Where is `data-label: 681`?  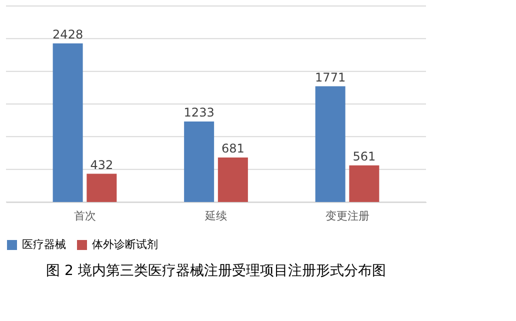 data-label: 681 is located at coordinates (232, 149).